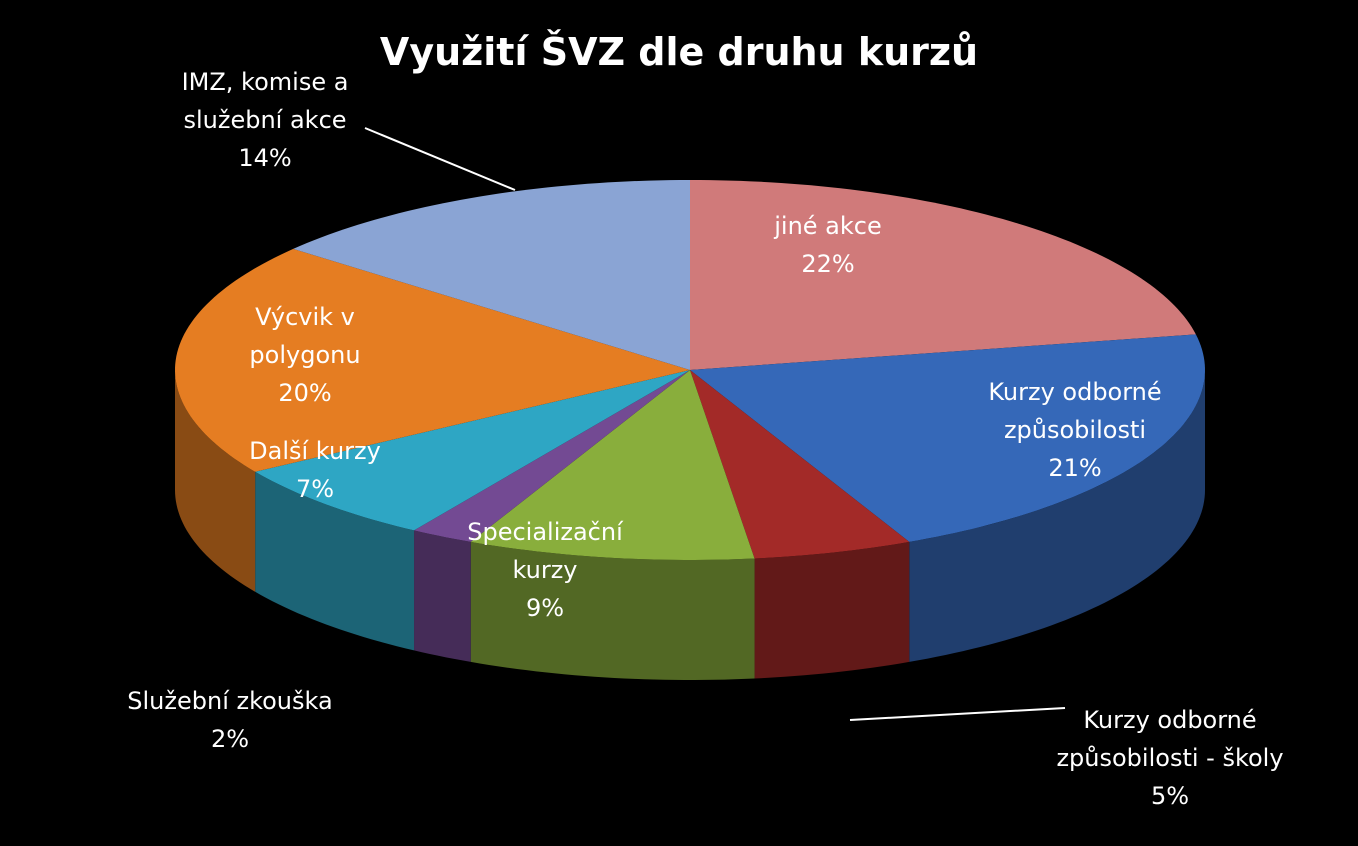 The width and height of the screenshot is (1358, 846). Describe the element at coordinates (1170, 739) in the screenshot. I see `category-label: Kurzy odborné způsobilosti - školy` at that location.